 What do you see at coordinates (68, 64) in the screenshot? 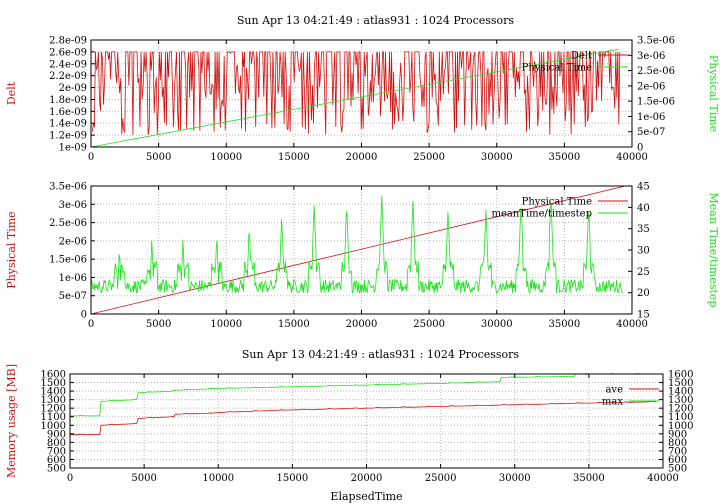
I see `y-tick-label: 2.4e-09` at bounding box center [68, 64].